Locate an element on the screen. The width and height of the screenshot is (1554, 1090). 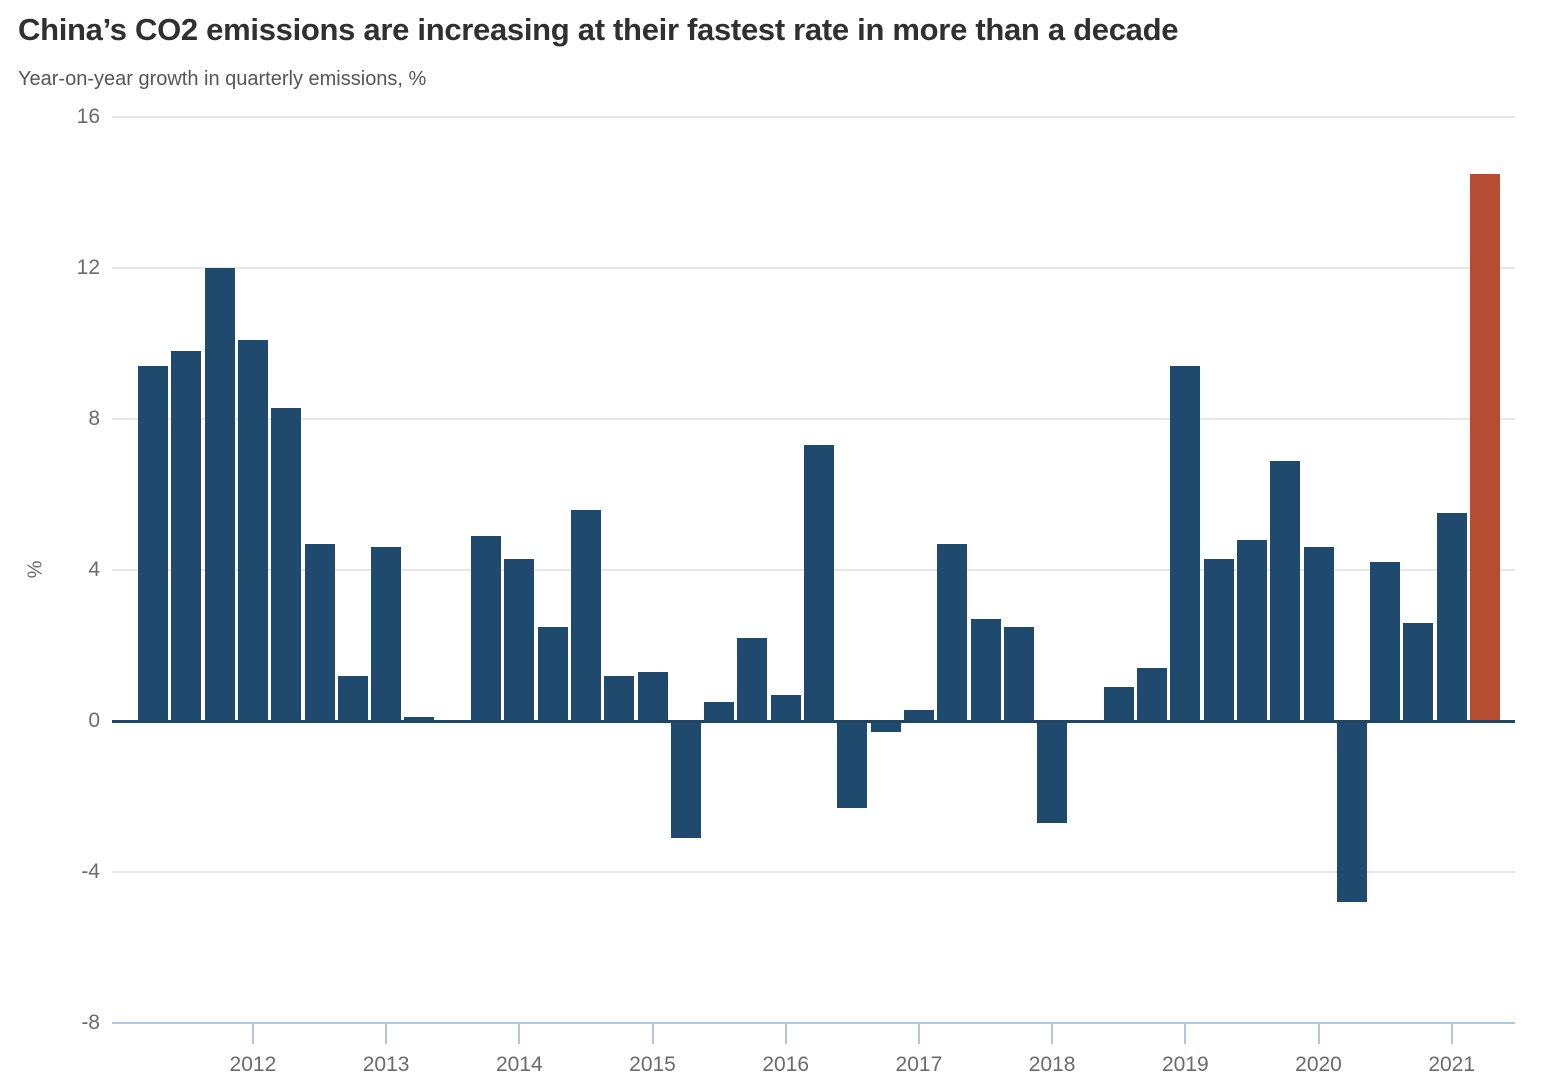
x-tick-label: 2015 is located at coordinates (652, 1064).